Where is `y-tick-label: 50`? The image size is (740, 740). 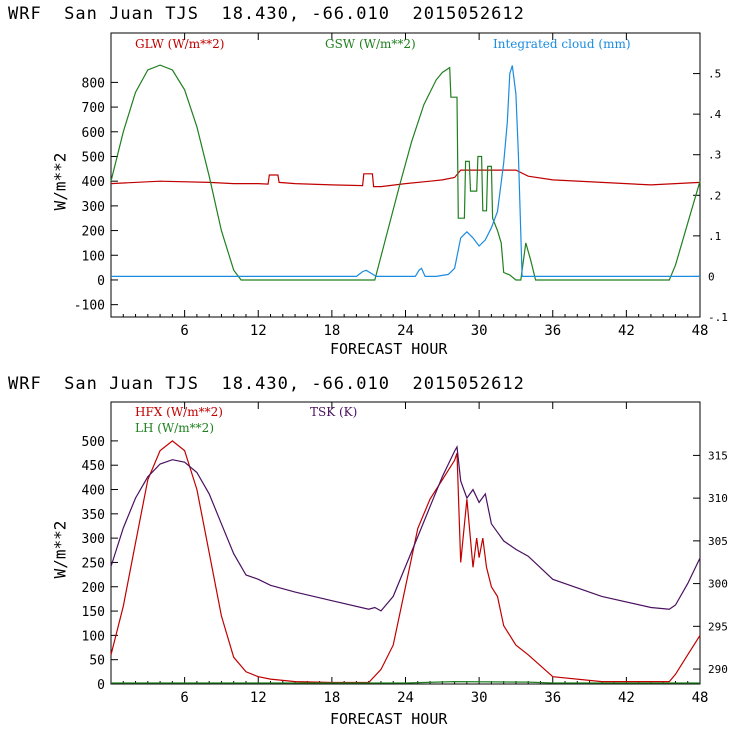 y-tick-label: 50 is located at coordinates (97, 661).